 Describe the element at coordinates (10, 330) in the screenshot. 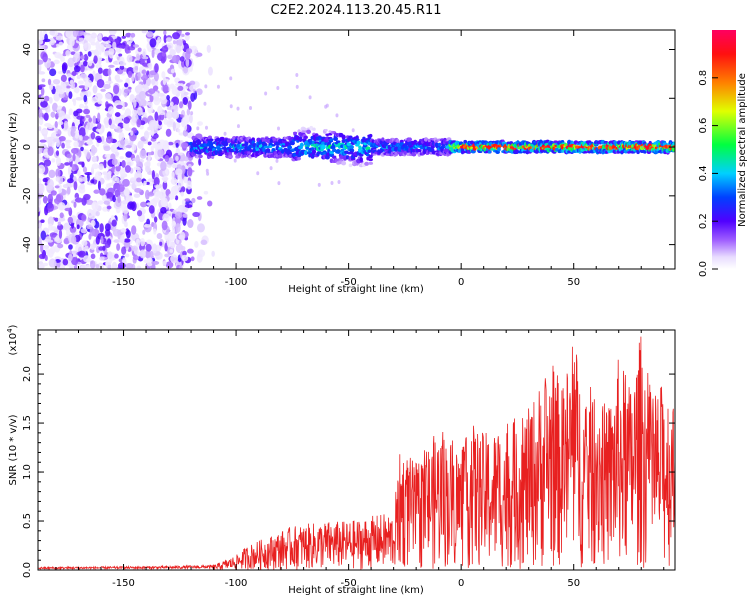

I see `scale-exponent: 4` at that location.